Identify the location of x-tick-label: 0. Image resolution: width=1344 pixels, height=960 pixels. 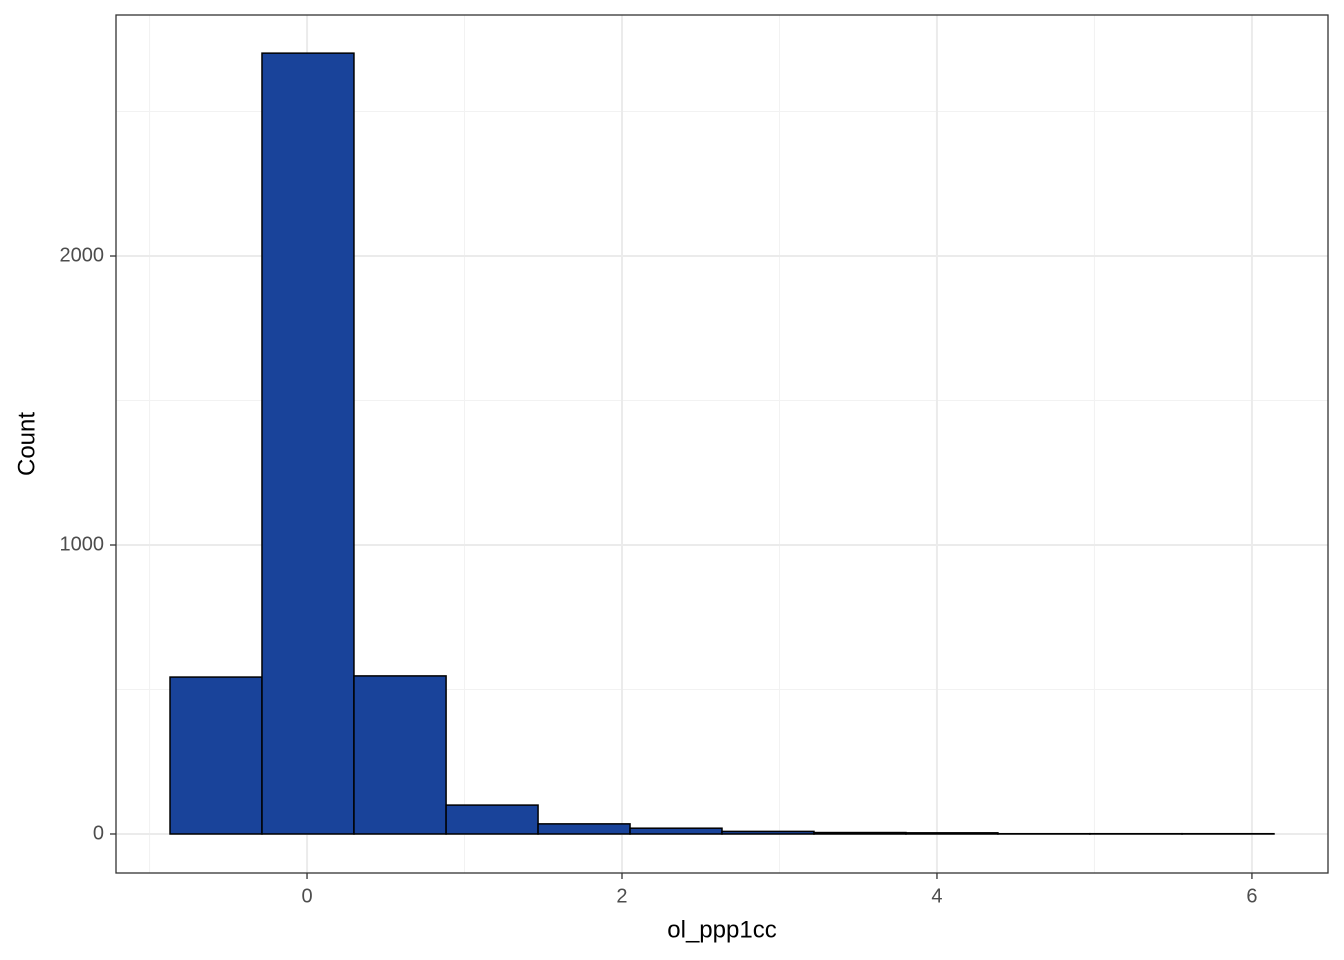
(306, 896).